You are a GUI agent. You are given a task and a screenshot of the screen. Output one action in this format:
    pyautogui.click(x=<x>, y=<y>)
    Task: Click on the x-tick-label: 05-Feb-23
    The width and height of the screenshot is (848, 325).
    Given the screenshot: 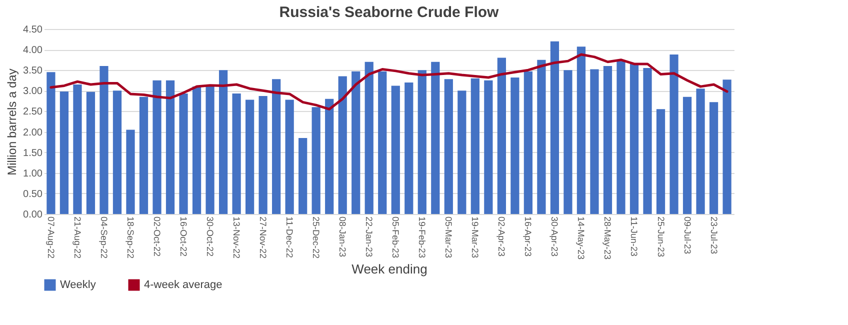 What is the action you would take?
    pyautogui.click(x=395, y=237)
    